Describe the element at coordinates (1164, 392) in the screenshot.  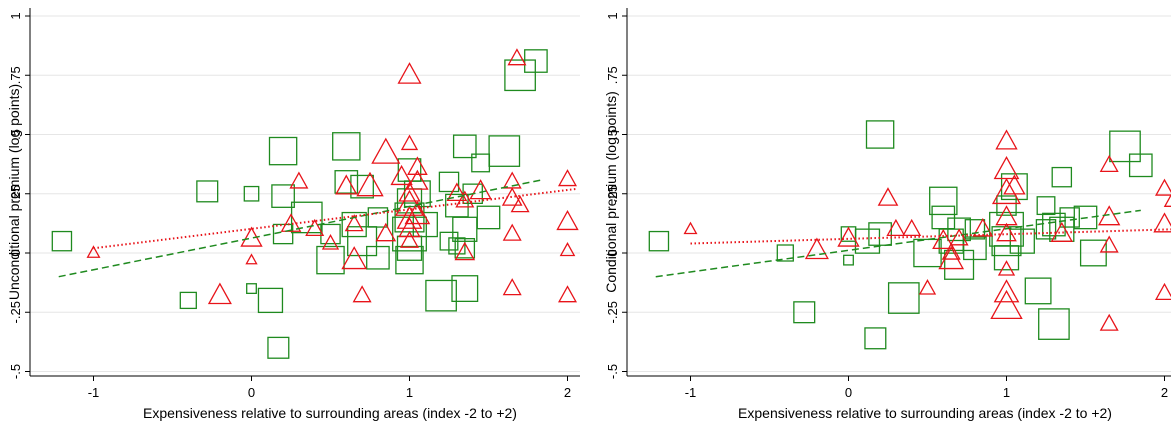
I see `x-tick-label: 2` at that location.